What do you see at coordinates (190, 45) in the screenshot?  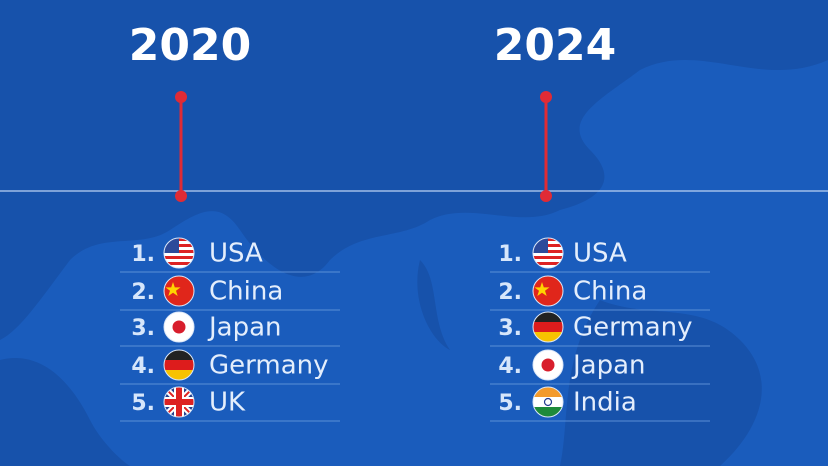 I see `year: 2020` at bounding box center [190, 45].